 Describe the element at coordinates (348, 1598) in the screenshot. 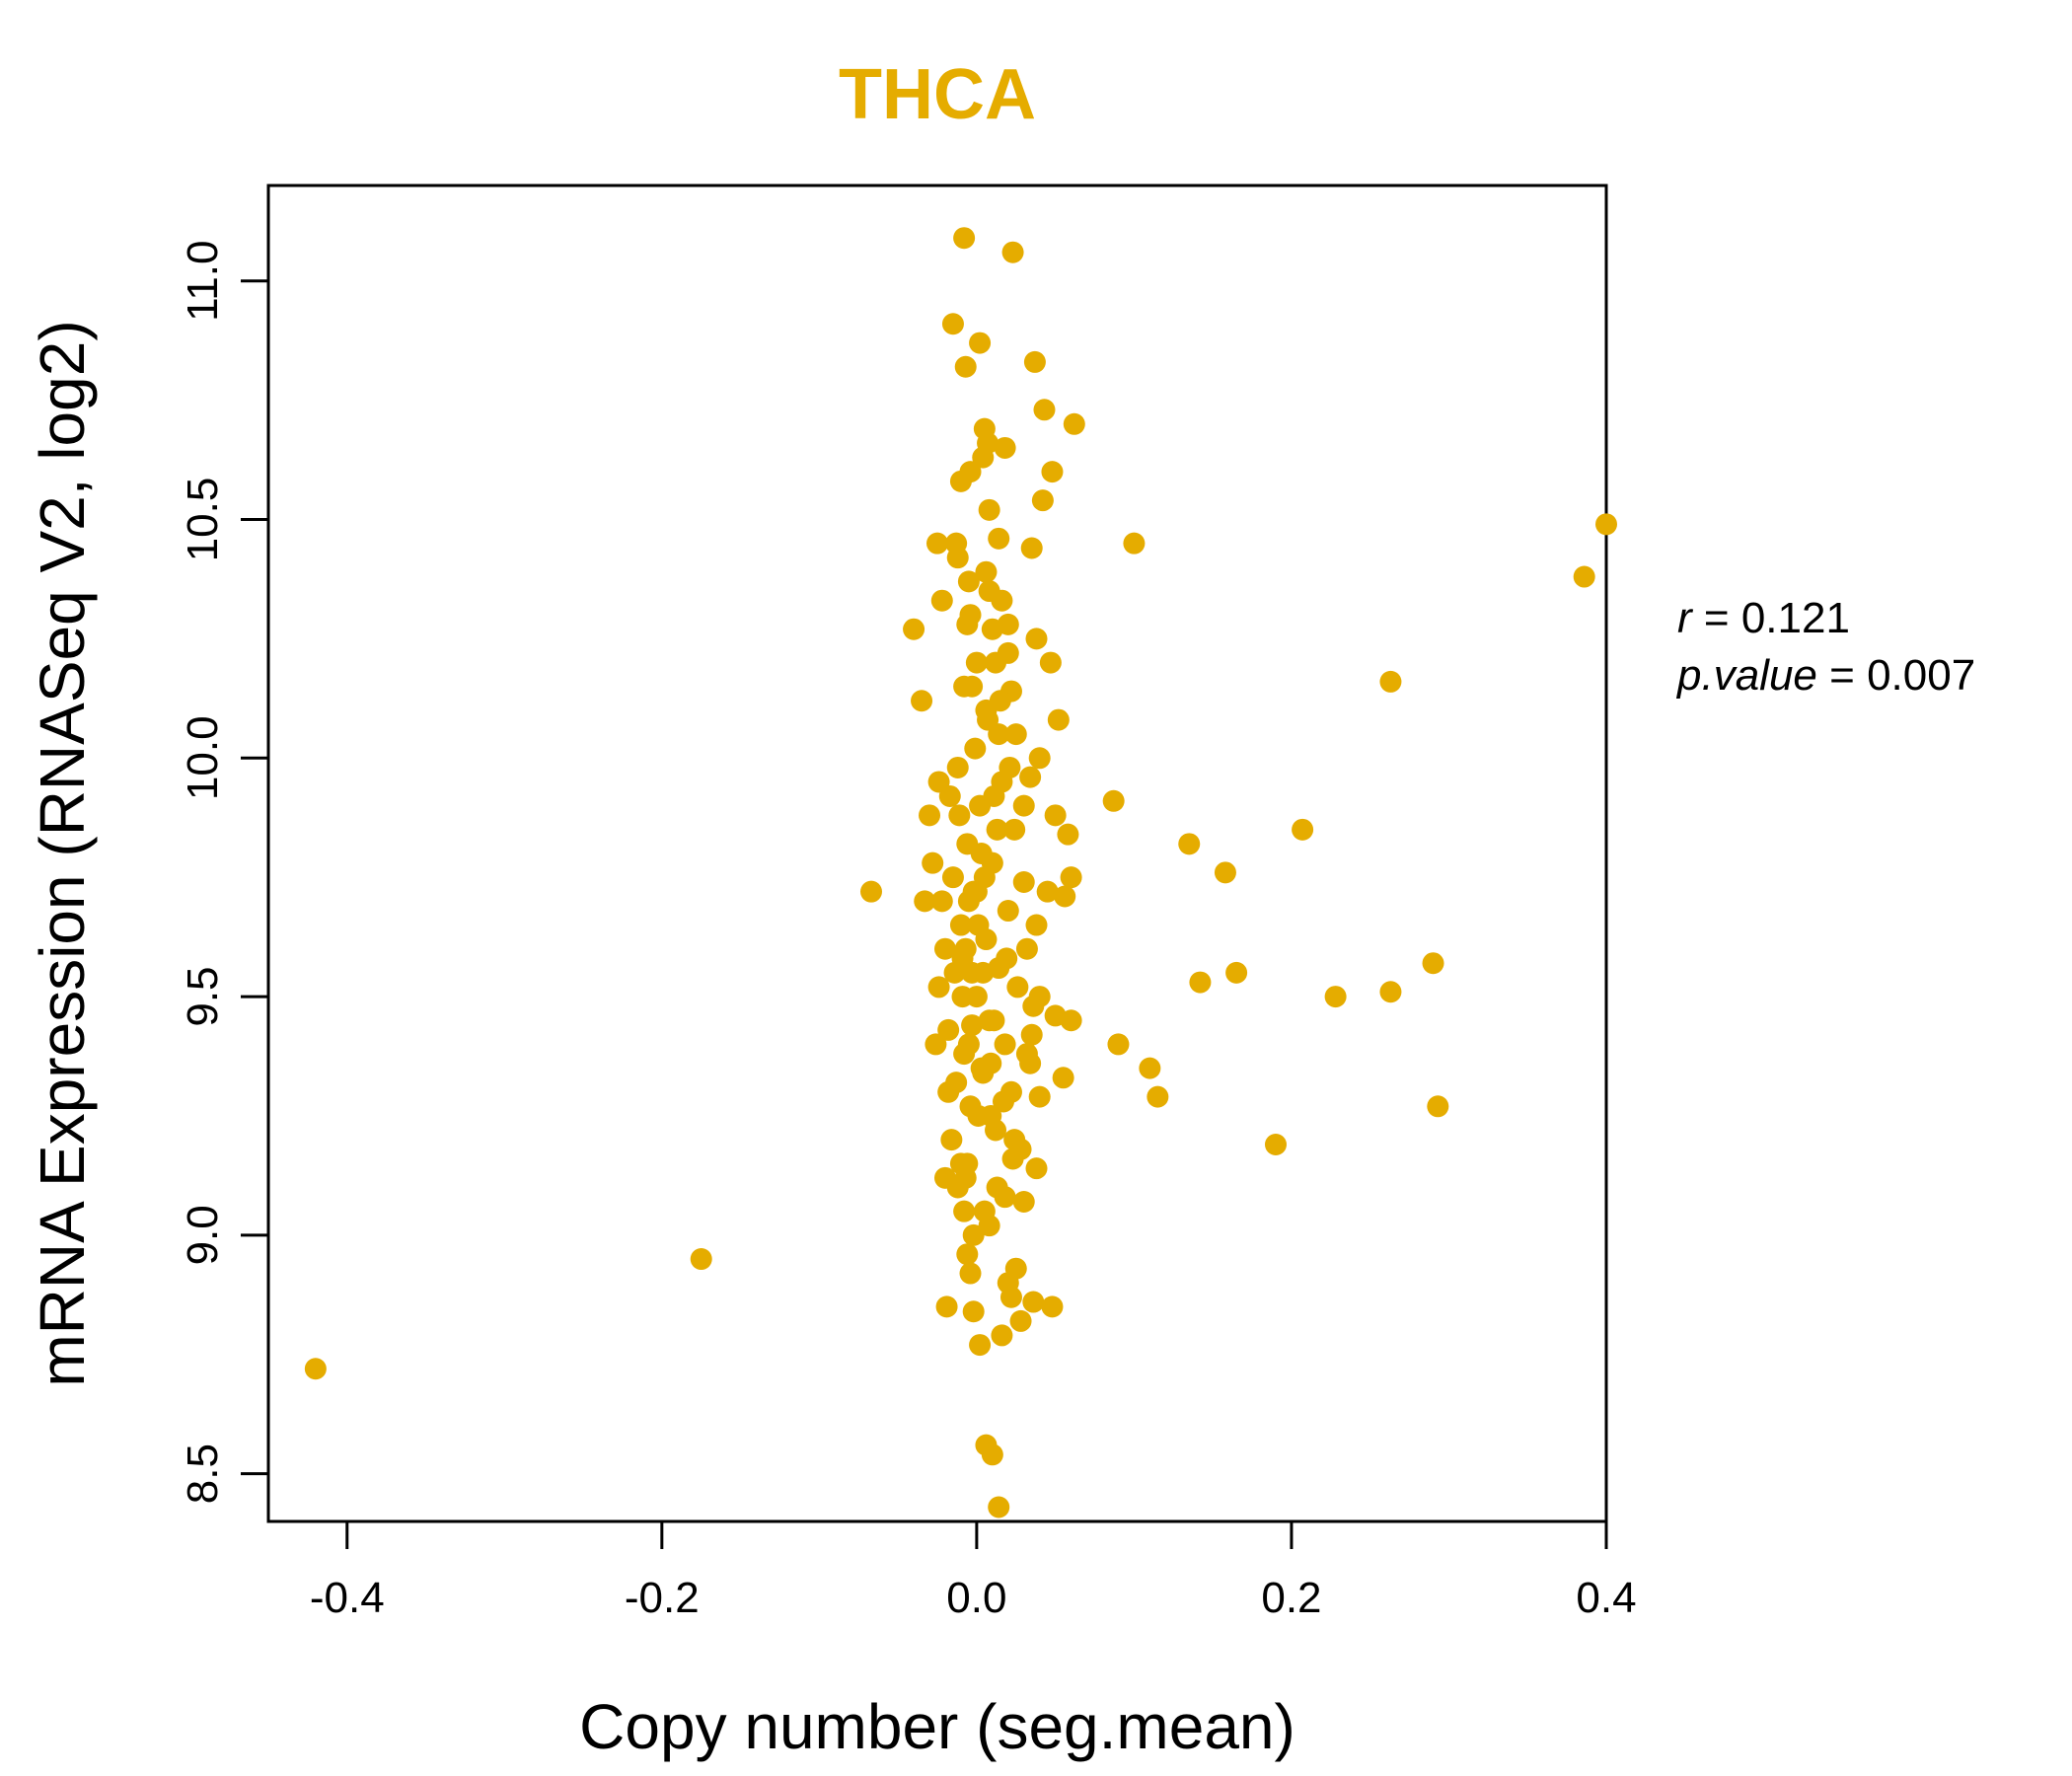

I see `x-tick-label: -0.4` at that location.